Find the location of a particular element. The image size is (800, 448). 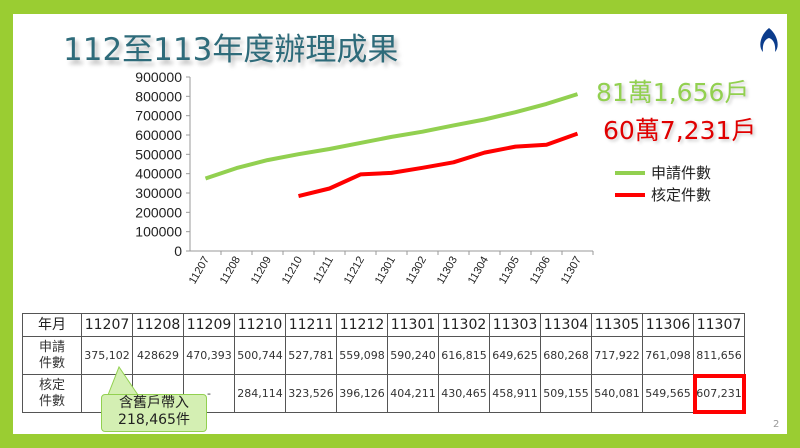

x-tick-label: 11209 is located at coordinates (261, 271).